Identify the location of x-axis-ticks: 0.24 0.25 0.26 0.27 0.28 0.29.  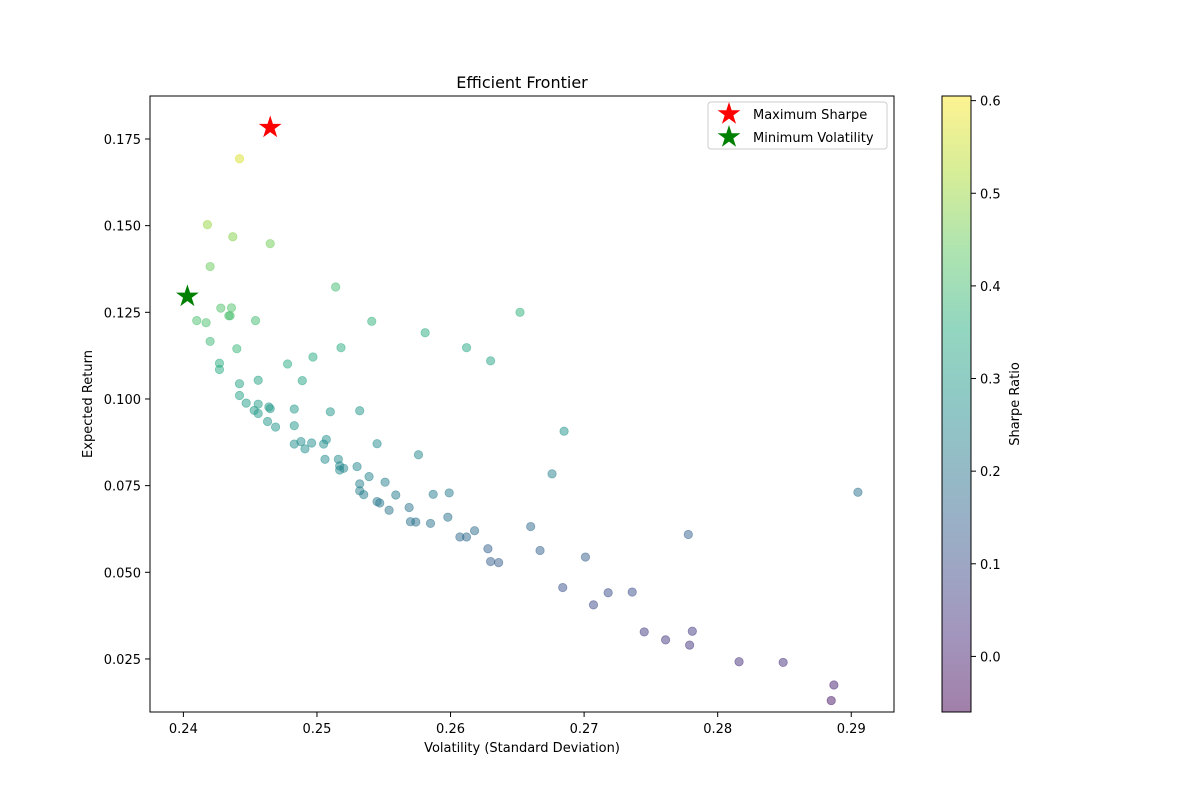
(517, 724).